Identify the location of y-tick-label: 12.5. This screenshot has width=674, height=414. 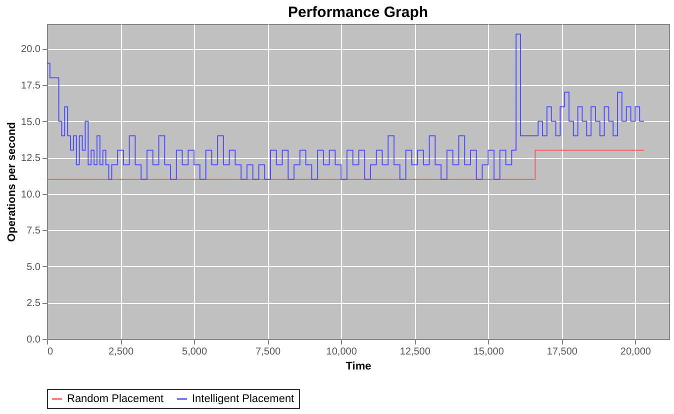
(31, 158).